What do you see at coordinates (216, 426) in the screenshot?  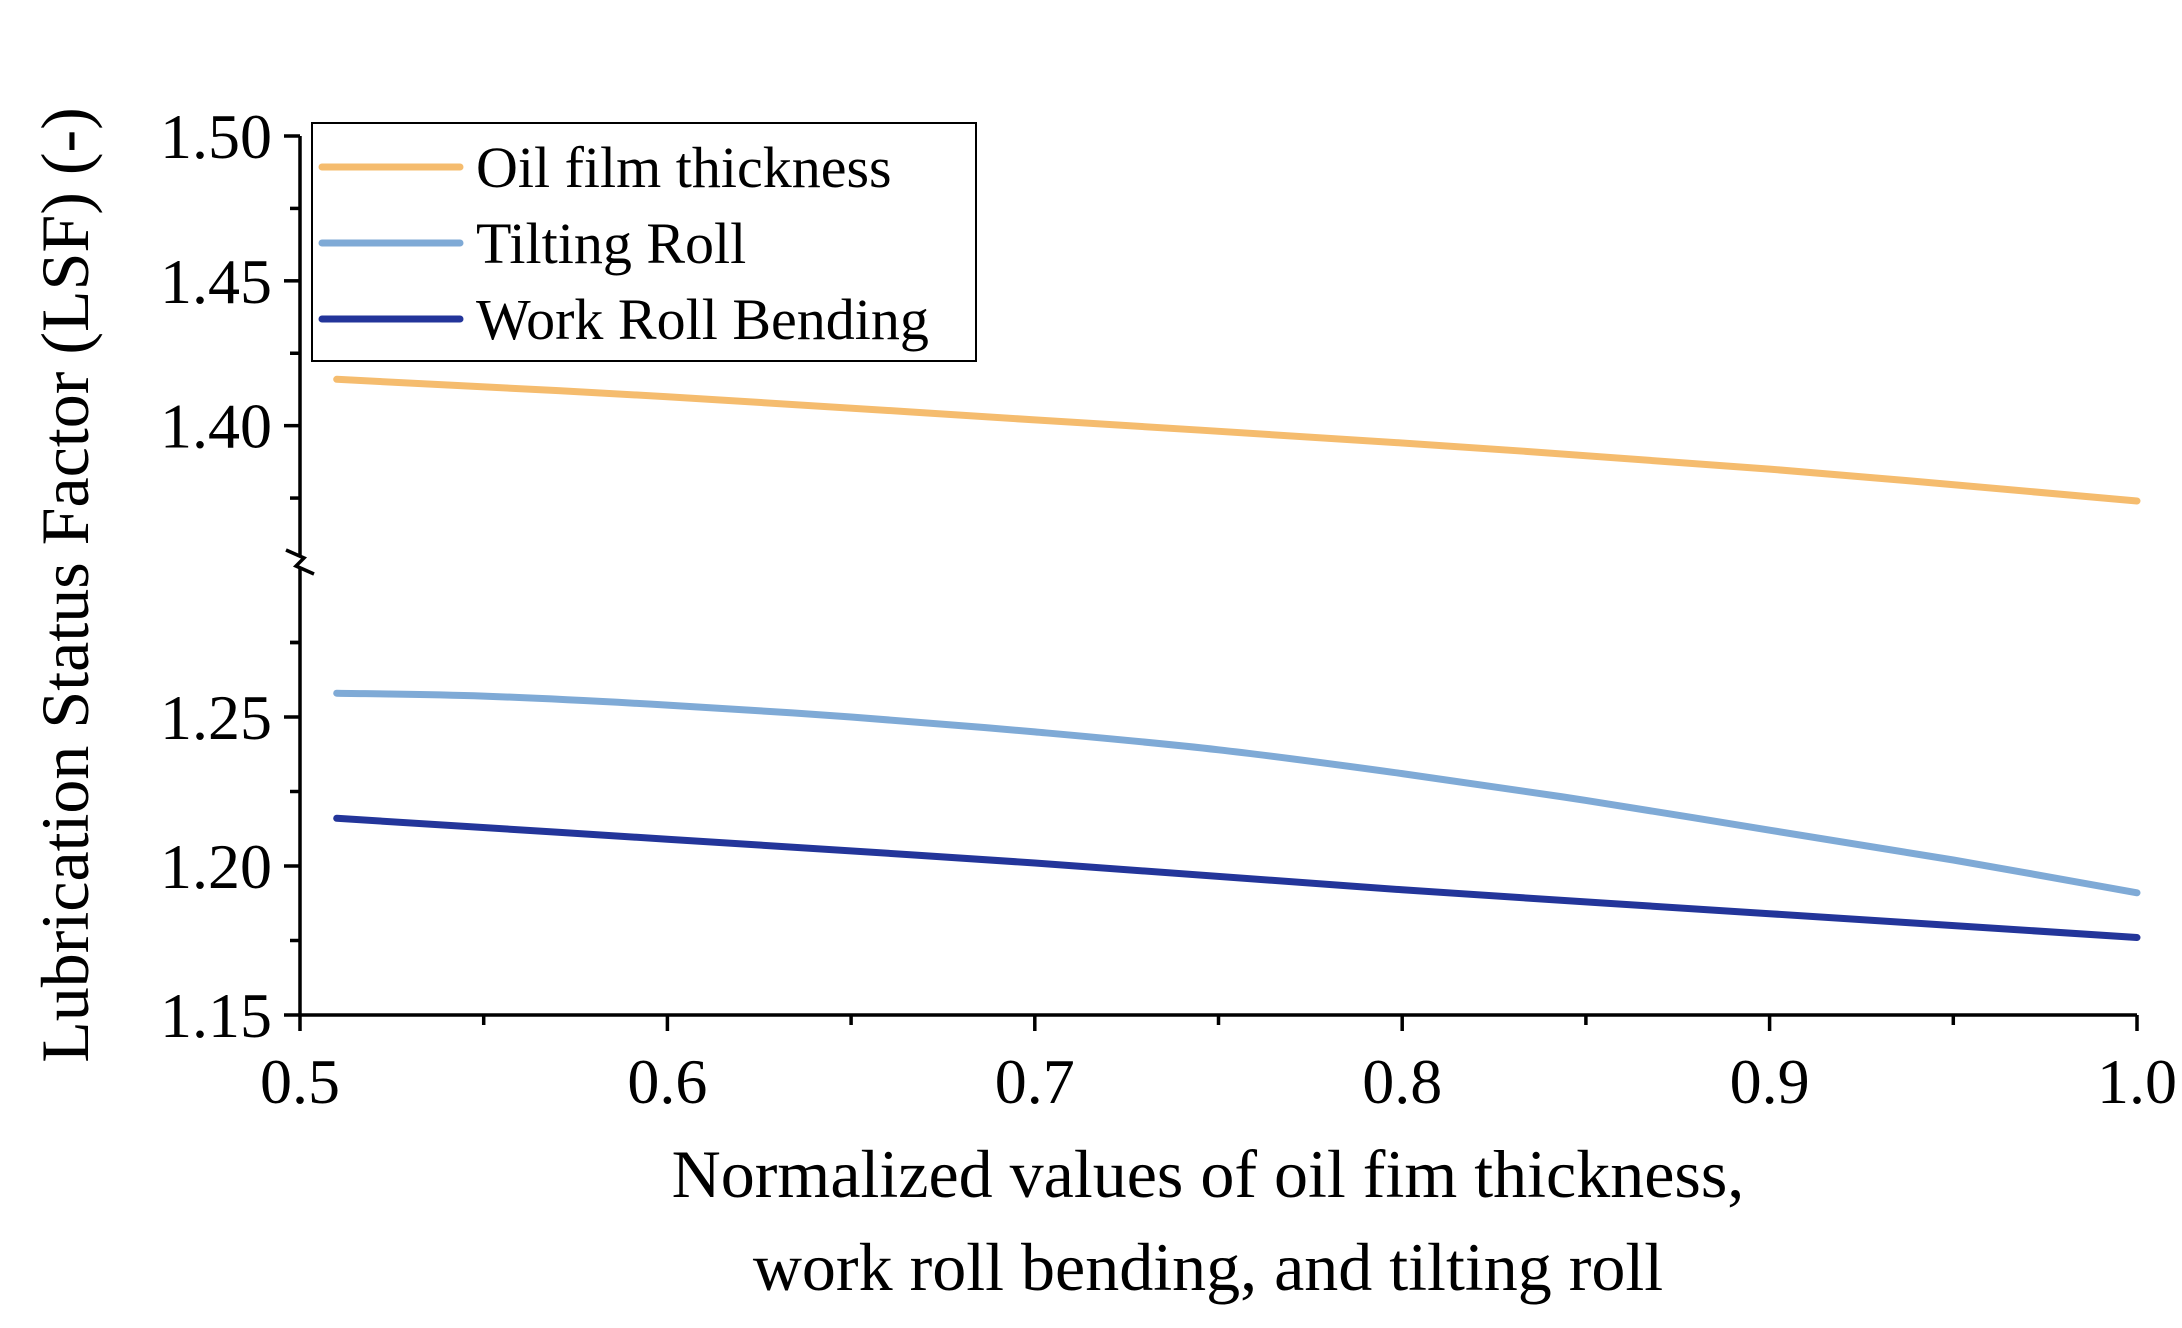 I see `y-tick-label: 1.40` at bounding box center [216, 426].